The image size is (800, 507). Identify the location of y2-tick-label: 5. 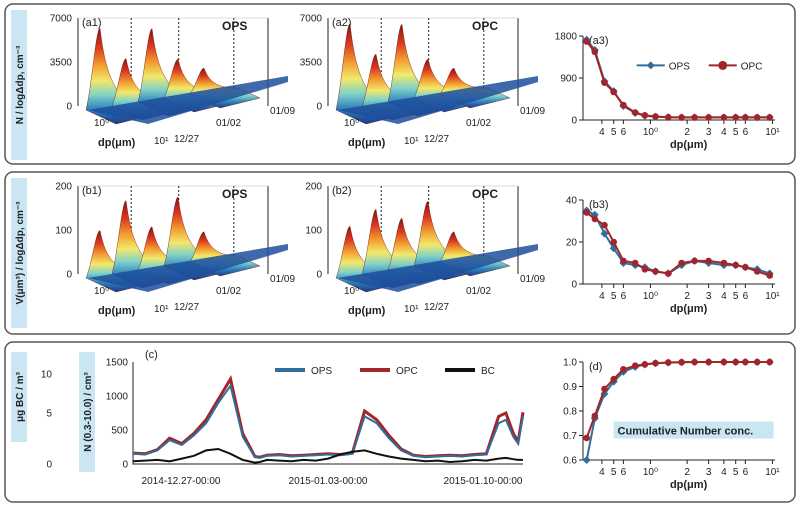
(49, 414).